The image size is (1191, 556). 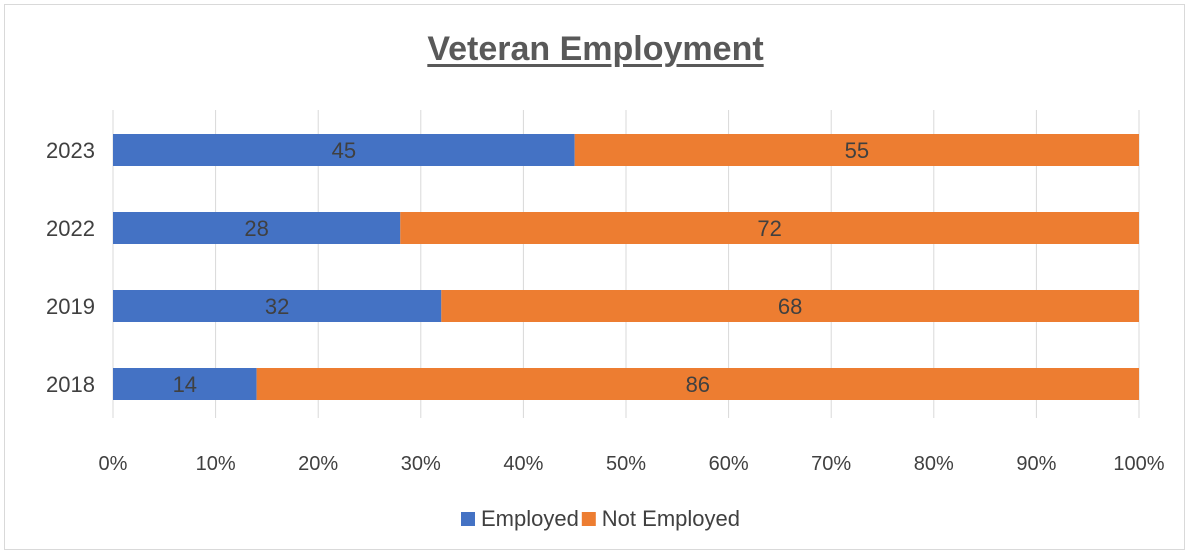 I want to click on y-tick-label: 2022, so click(x=70, y=228).